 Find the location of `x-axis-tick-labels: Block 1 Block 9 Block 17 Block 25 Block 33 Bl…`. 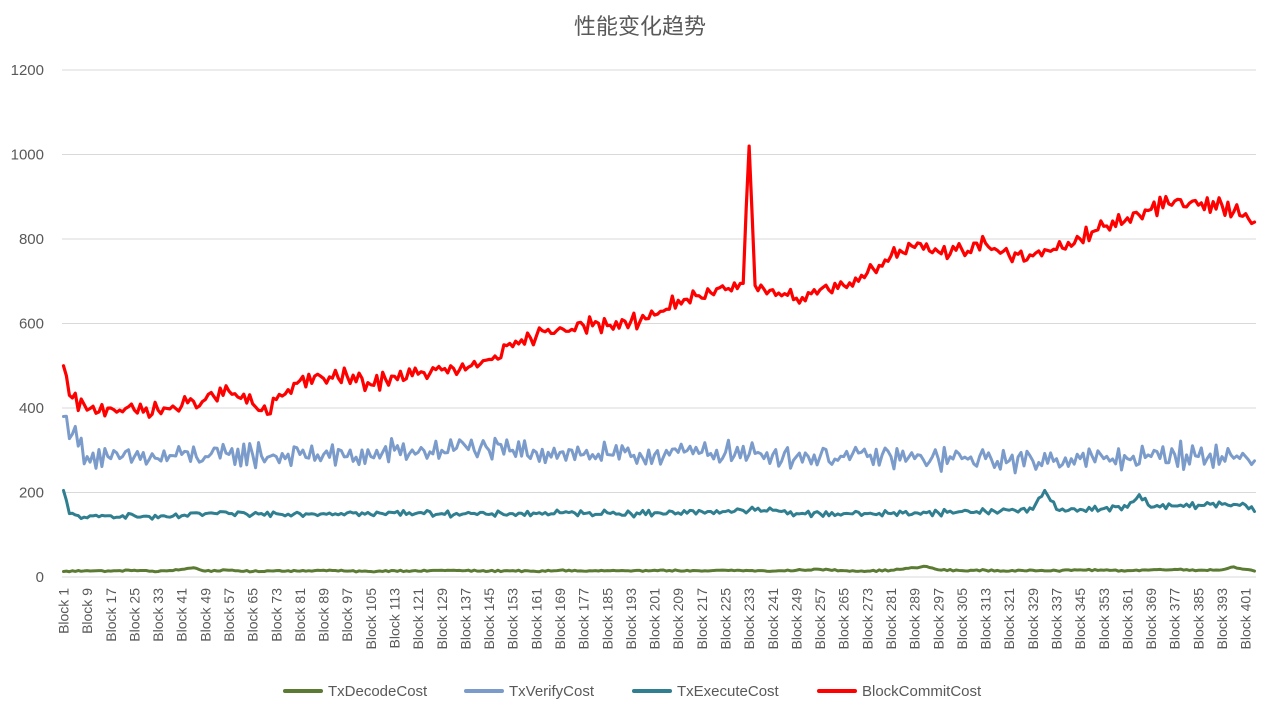

x-axis-tick-labels: Block 1 Block 9 Block 17 Block 25 Block 33 Bl… is located at coordinates (654, 619).